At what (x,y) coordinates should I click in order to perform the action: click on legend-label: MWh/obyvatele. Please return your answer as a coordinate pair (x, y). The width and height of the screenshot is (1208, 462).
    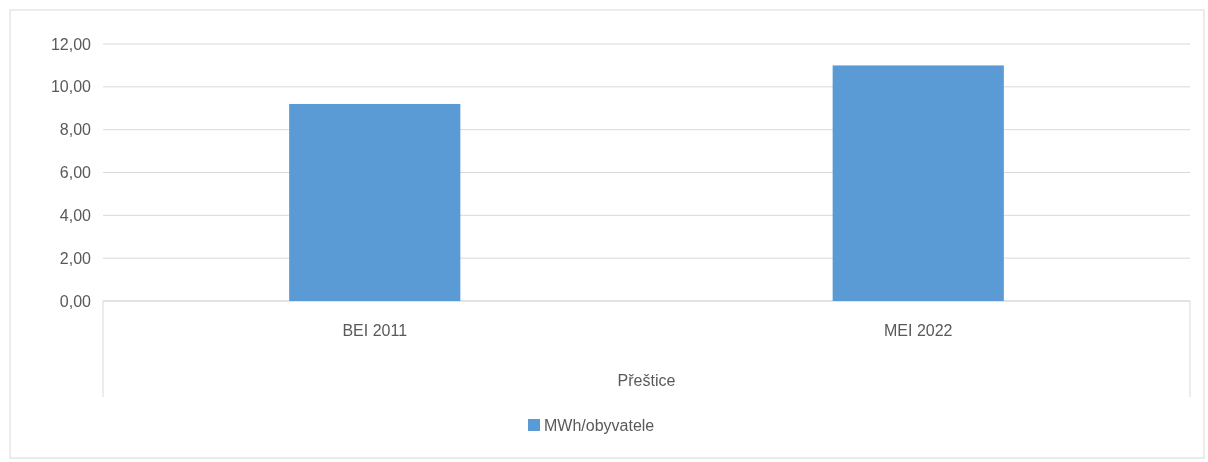
    Looking at the image, I should click on (599, 425).